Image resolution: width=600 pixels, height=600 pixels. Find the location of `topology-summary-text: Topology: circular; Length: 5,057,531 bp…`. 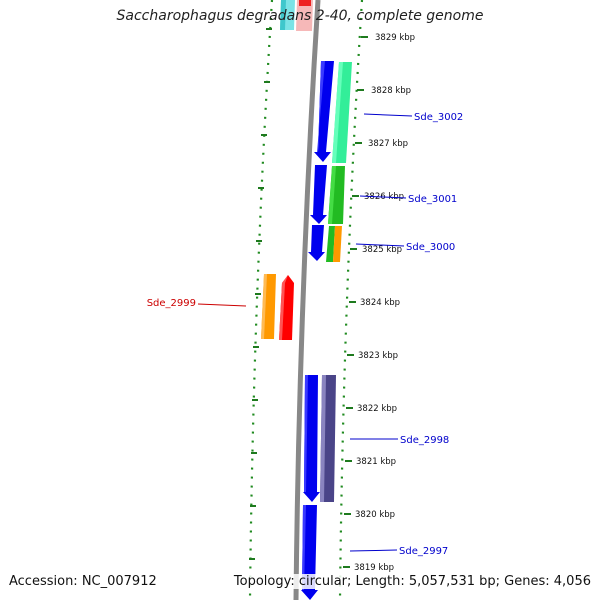

topology-summary-text: Topology: circular; Length: 5,057,531 bp… is located at coordinates (412, 581).